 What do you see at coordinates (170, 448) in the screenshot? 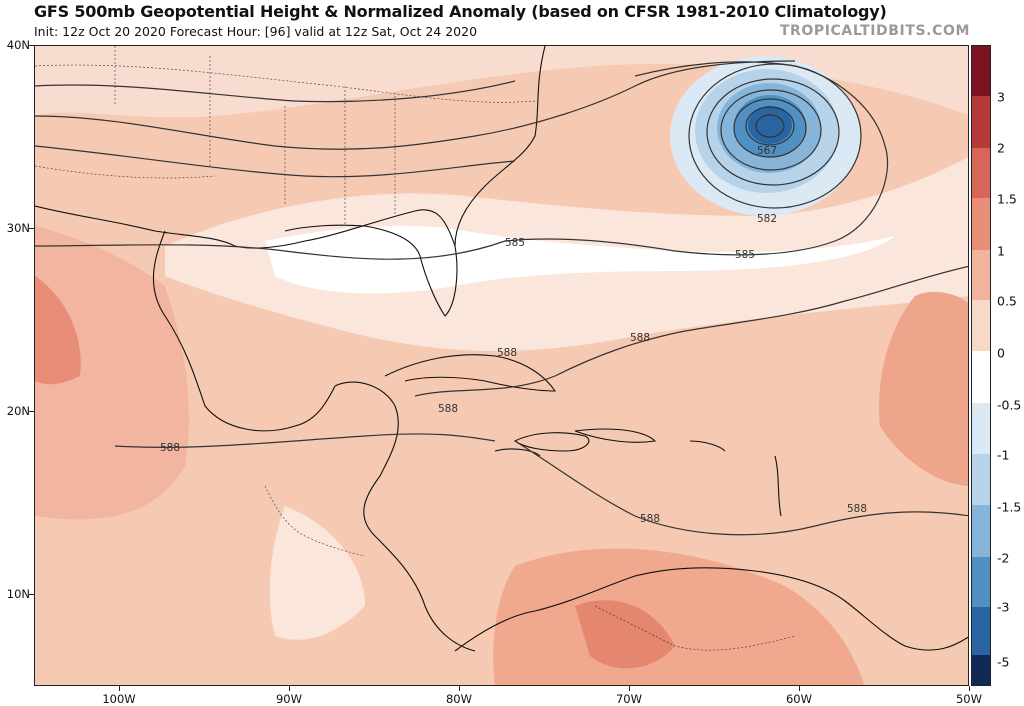
I see `contour-label-588-mexico: 588` at bounding box center [170, 448].